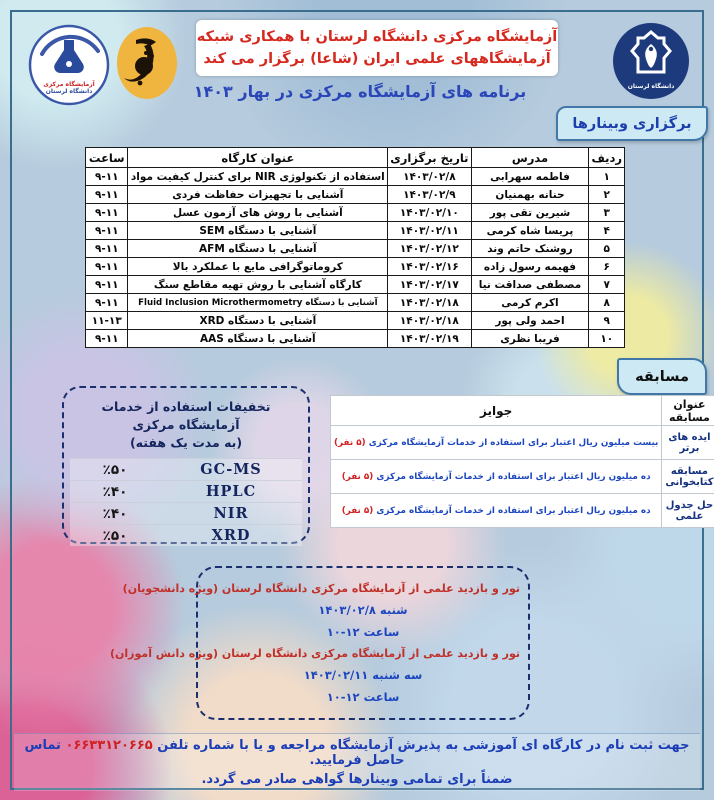 This screenshot has height=800, width=714. I want to click on cell-workshop-title: آشنایی با دستگاه AFM, so click(258, 248).